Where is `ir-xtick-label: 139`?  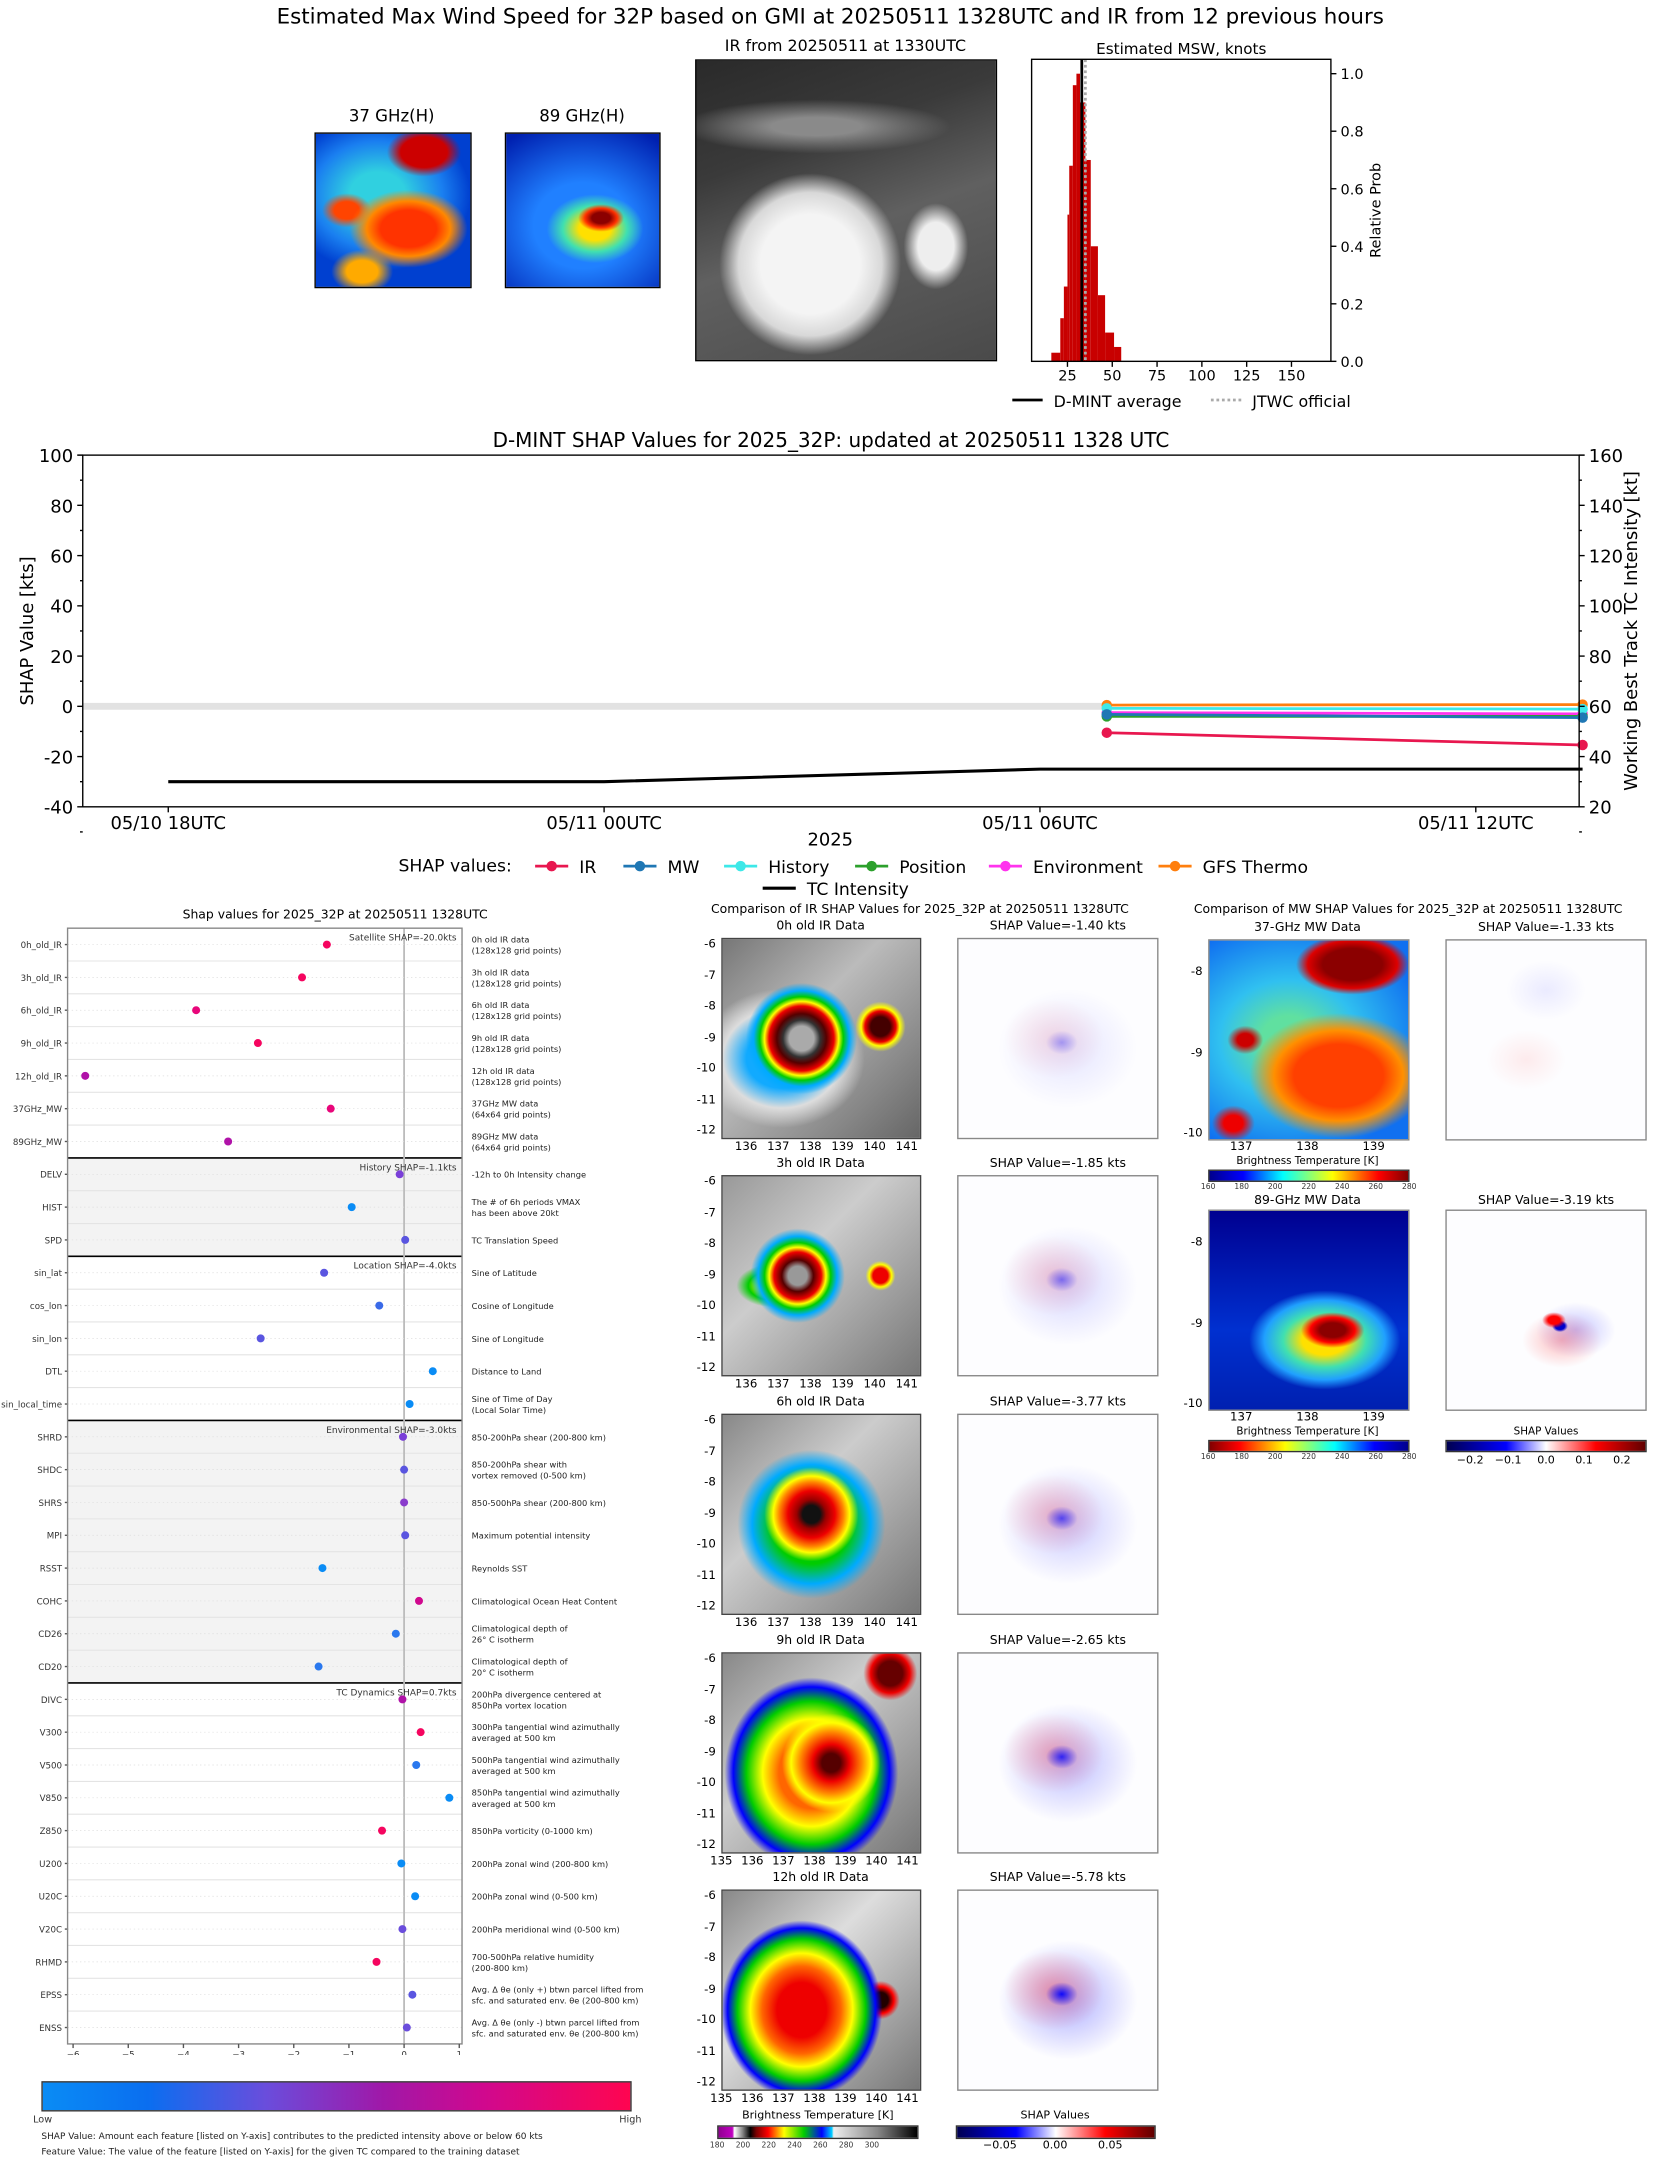 ir-xtick-label: 139 is located at coordinates (845, 2099).